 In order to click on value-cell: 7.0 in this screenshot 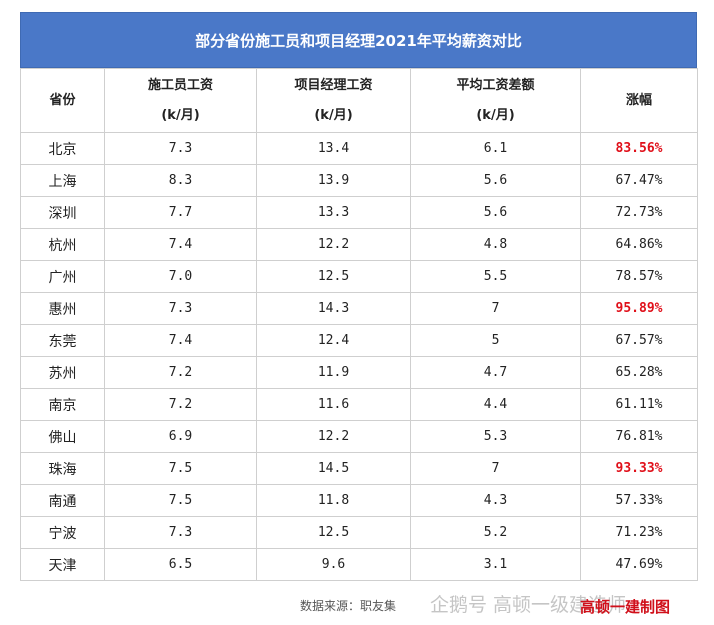, I will do `click(180, 276)`.